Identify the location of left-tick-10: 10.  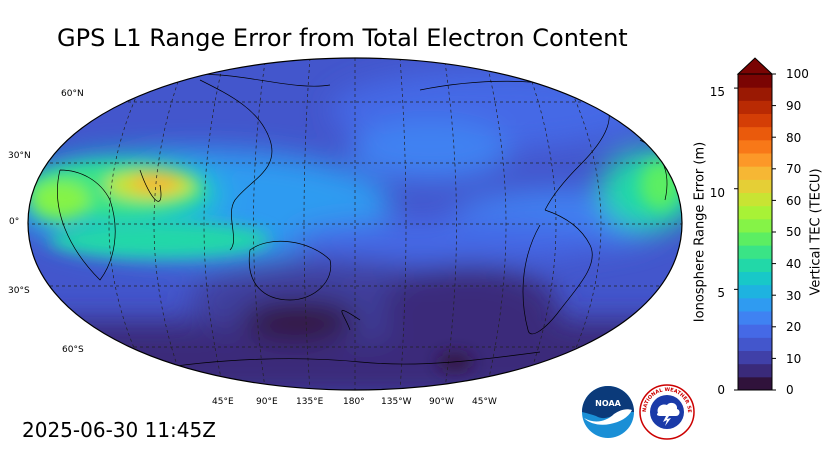
(717, 193).